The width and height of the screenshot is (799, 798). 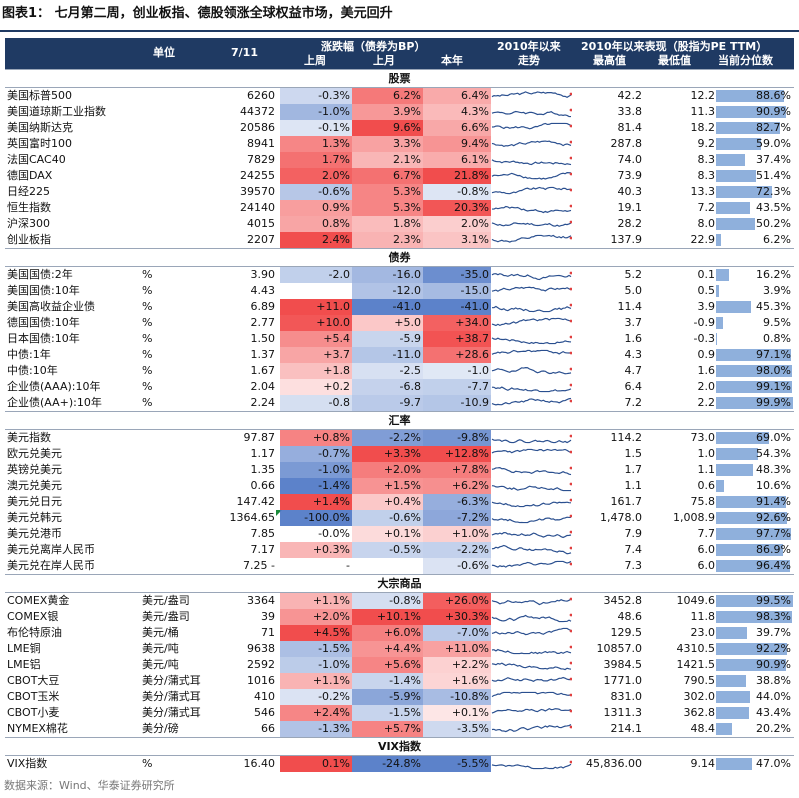 I want to click on ytd-change: -3.5%, so click(x=457, y=729).